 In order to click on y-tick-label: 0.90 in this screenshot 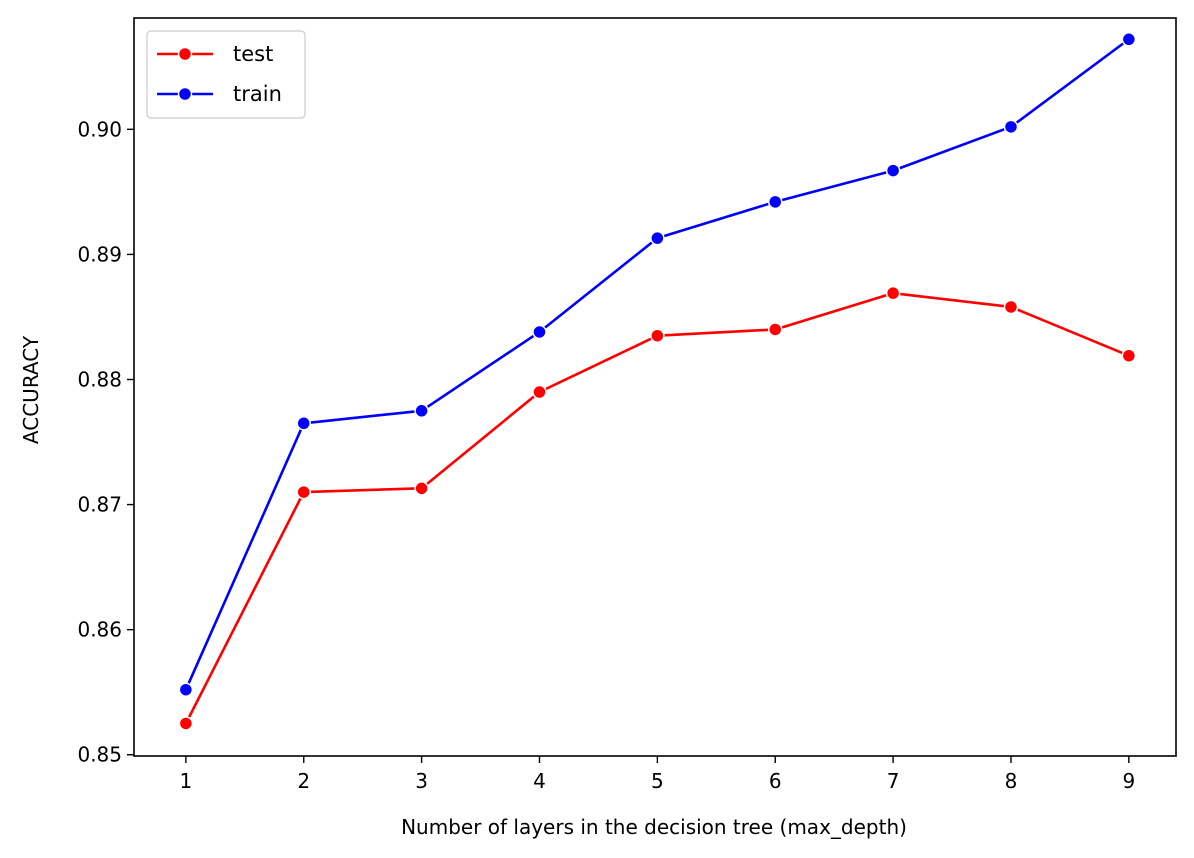, I will do `click(99, 129)`.